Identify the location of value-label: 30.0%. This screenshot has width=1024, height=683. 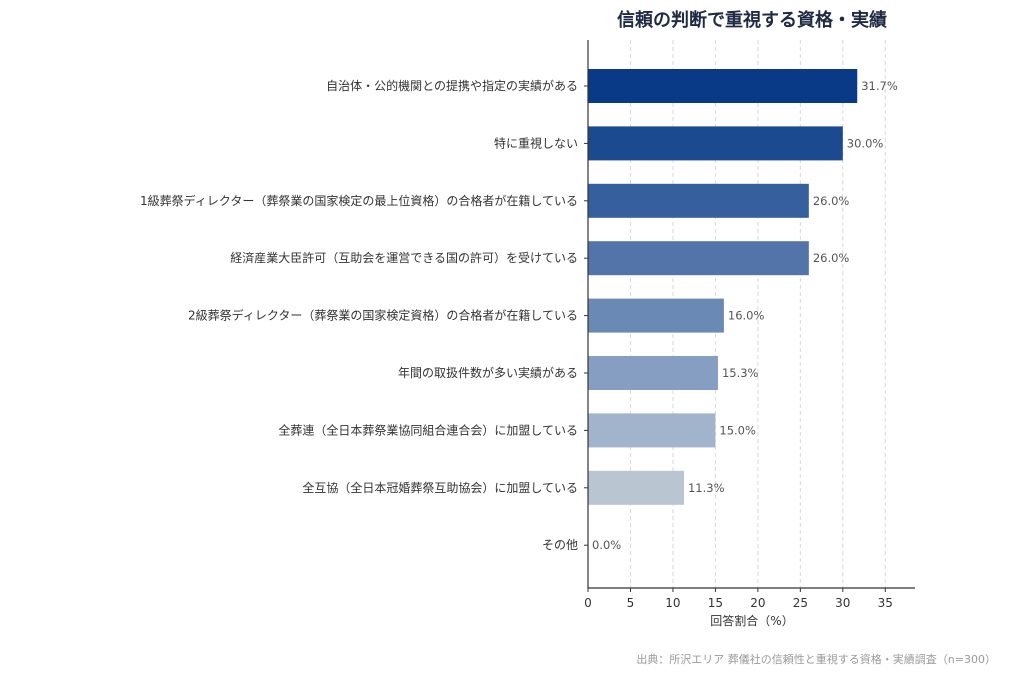
(865, 143).